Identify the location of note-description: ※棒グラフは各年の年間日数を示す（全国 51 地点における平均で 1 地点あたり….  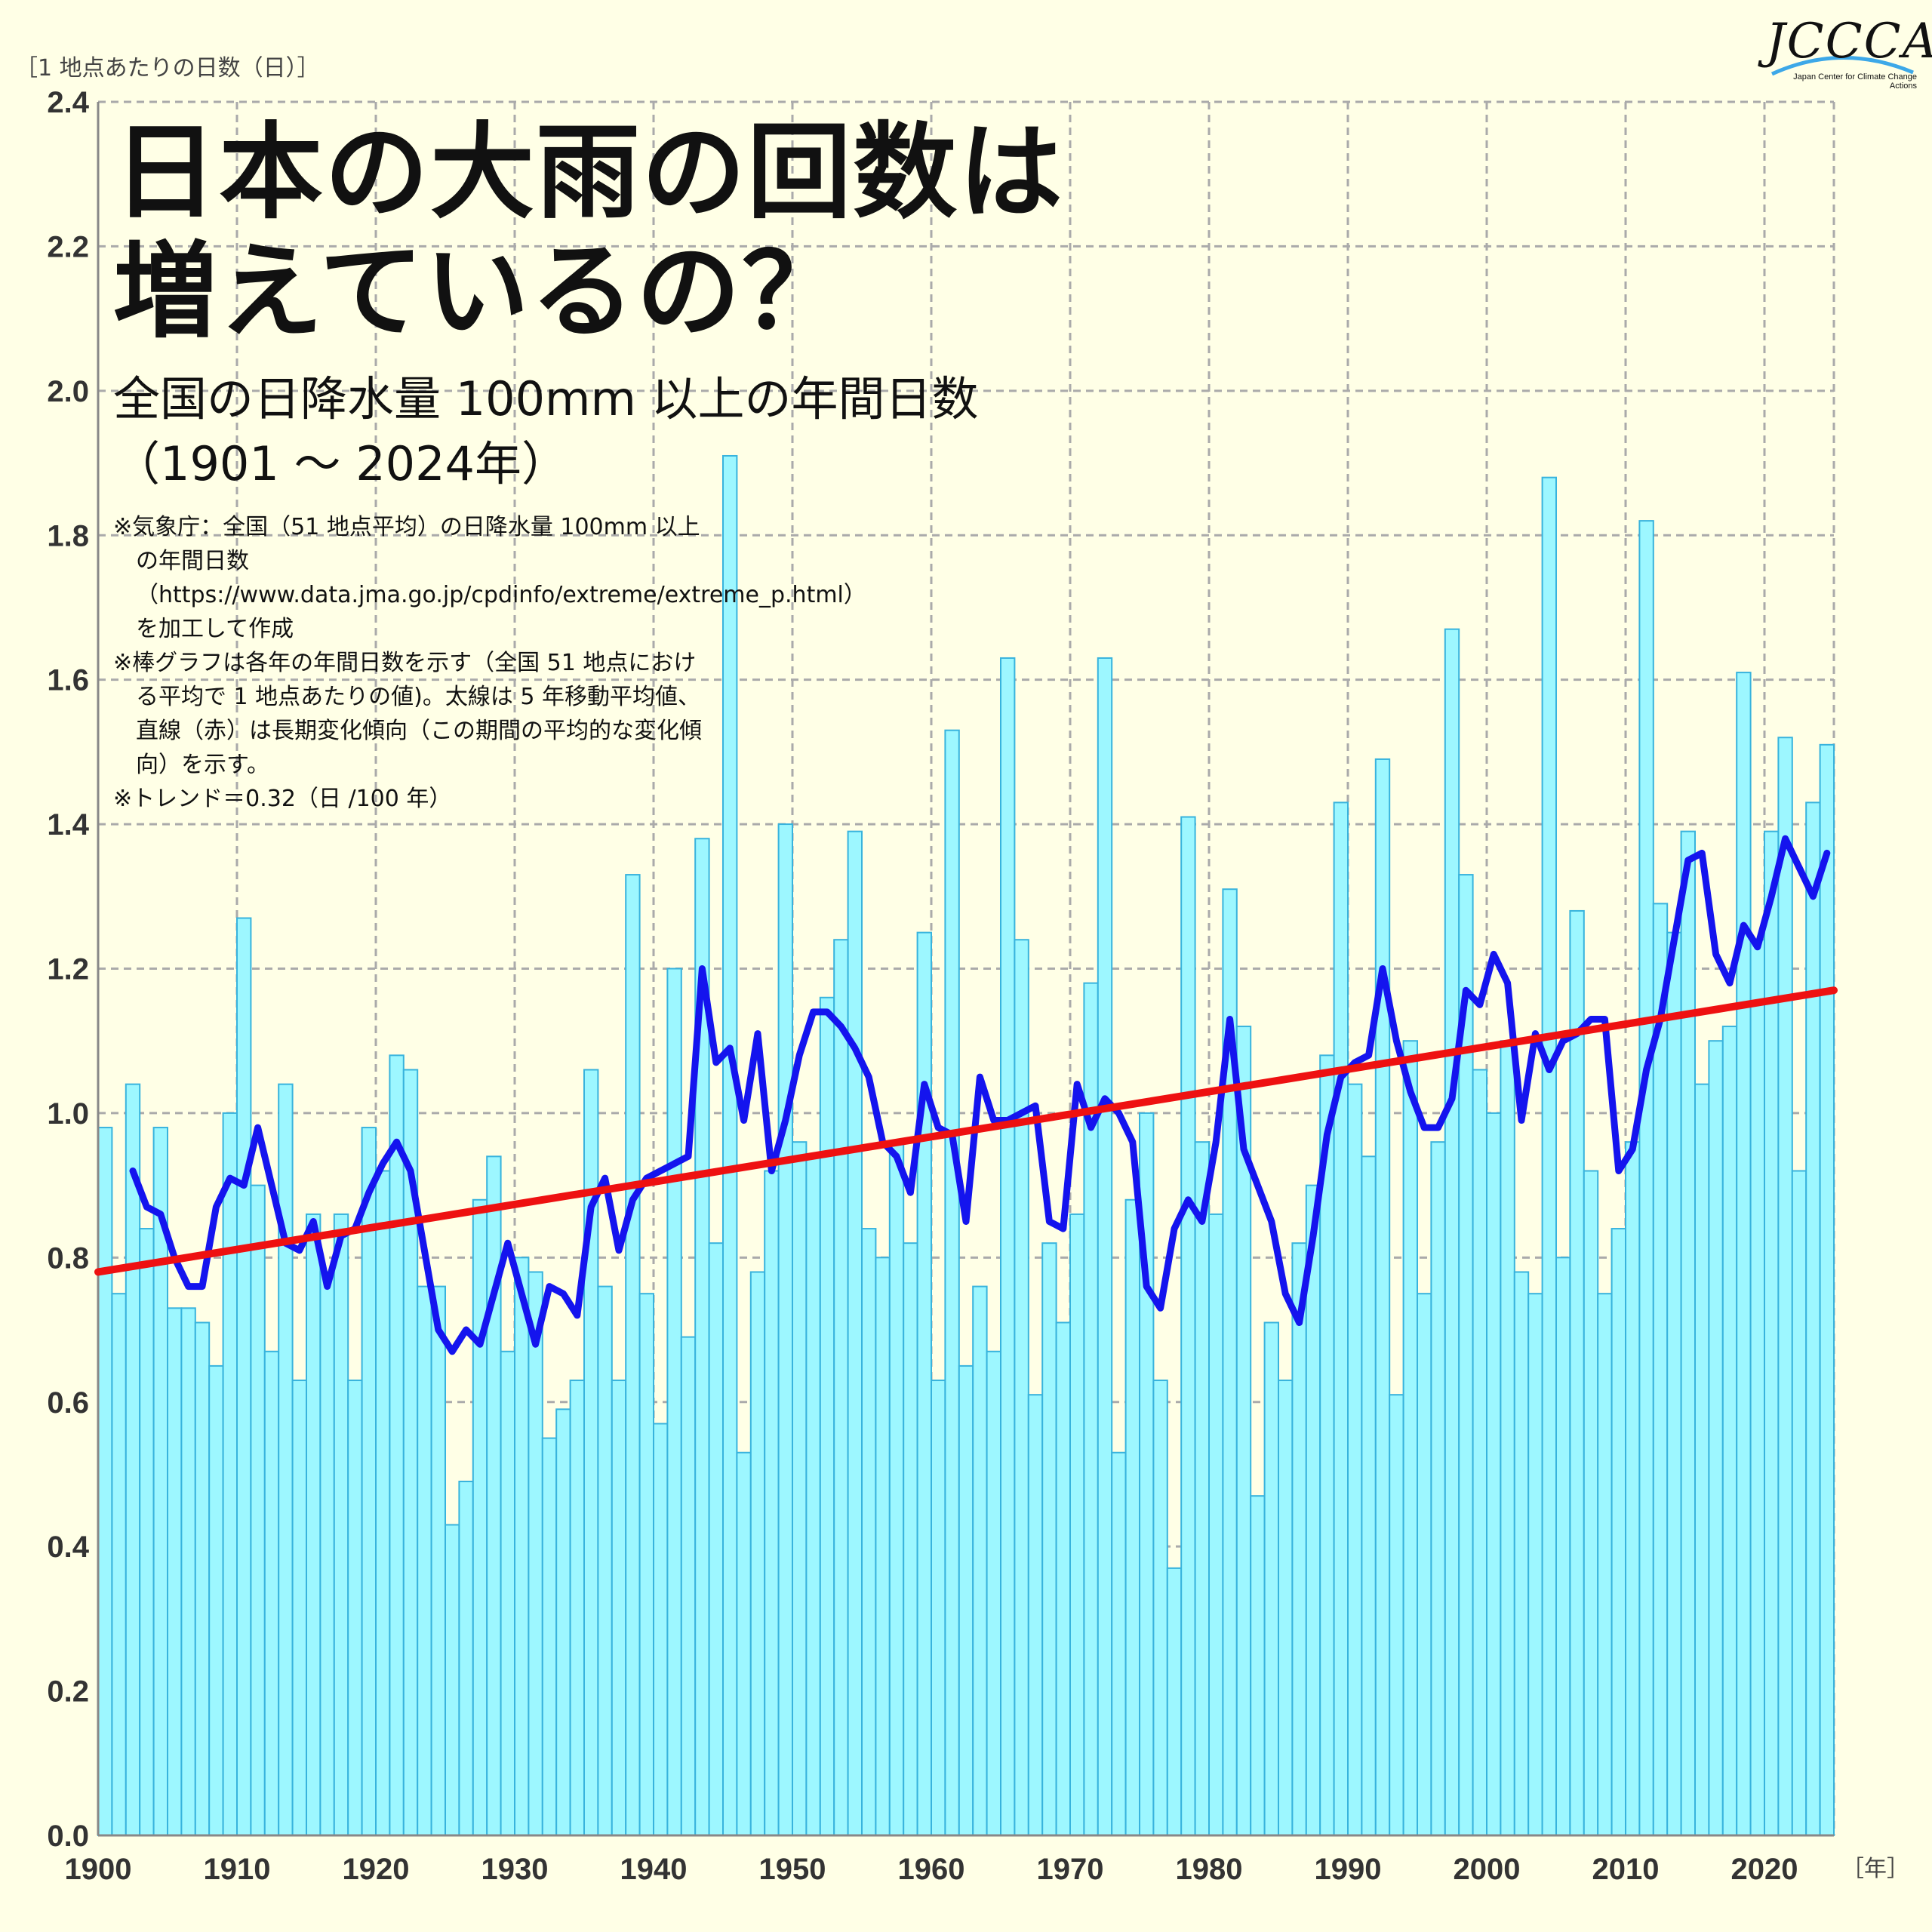
(407, 714).